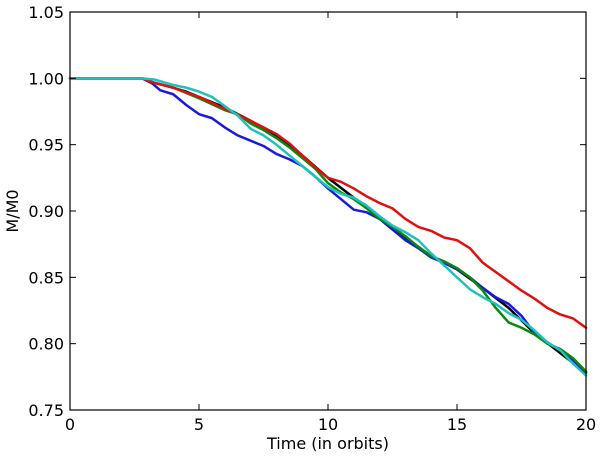  I want to click on y-tick-label: 0.80, so click(46, 344).